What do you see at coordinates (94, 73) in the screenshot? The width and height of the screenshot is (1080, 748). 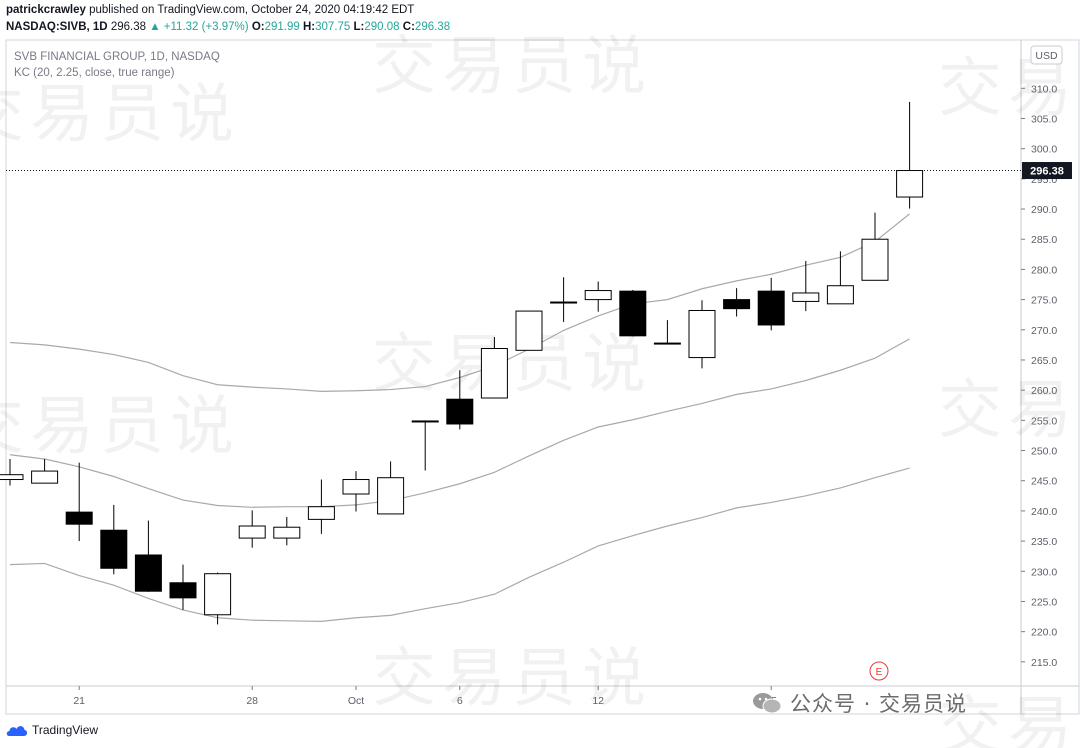 I see `indicator-legend: KC (20, 2.25, close, true range)` at bounding box center [94, 73].